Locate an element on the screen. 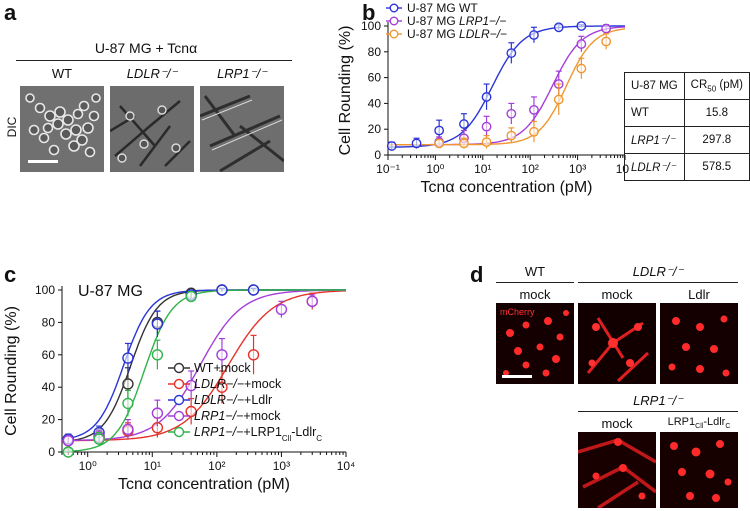  micrograph-lrp1 is located at coordinates (242, 129).